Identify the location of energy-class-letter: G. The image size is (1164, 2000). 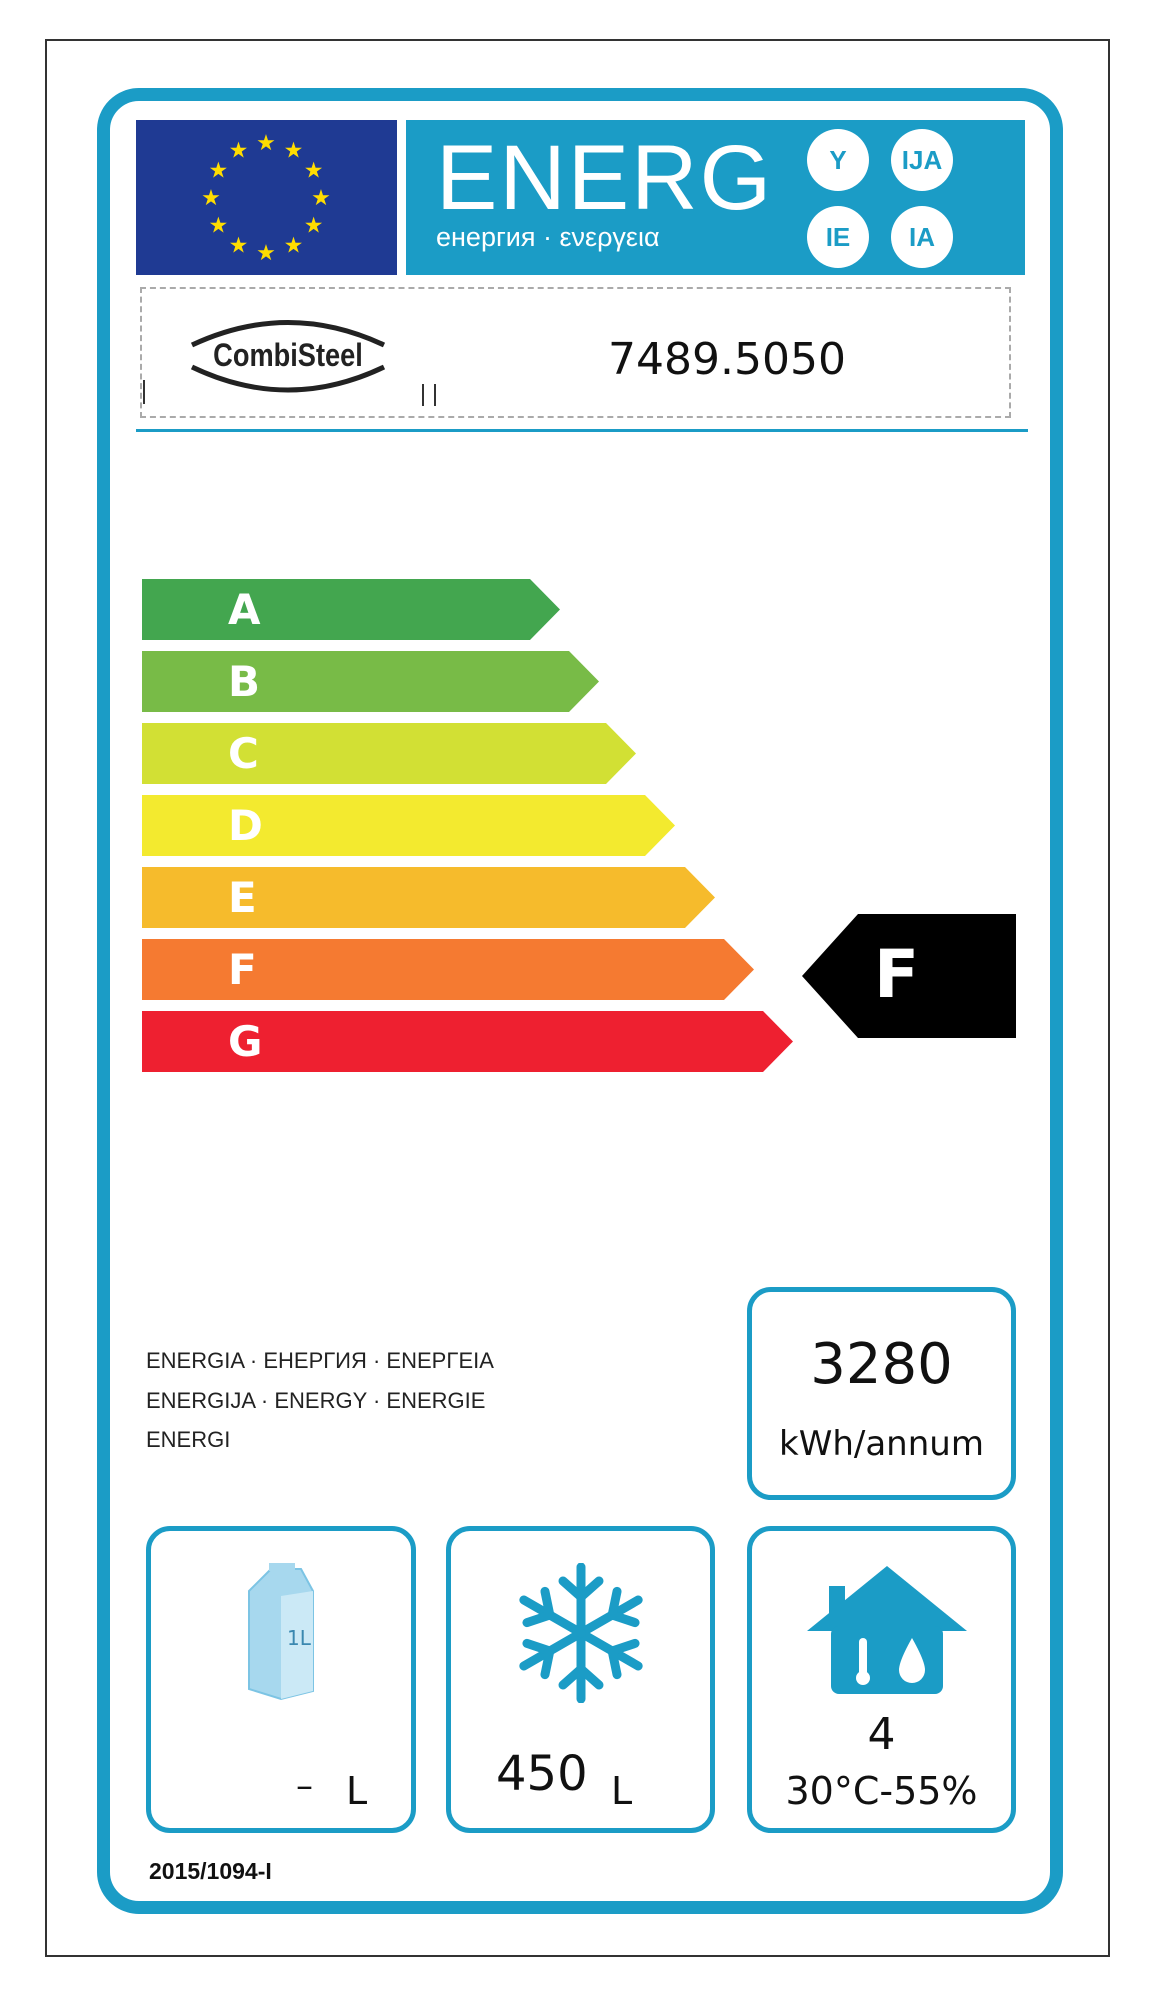
(245, 1041).